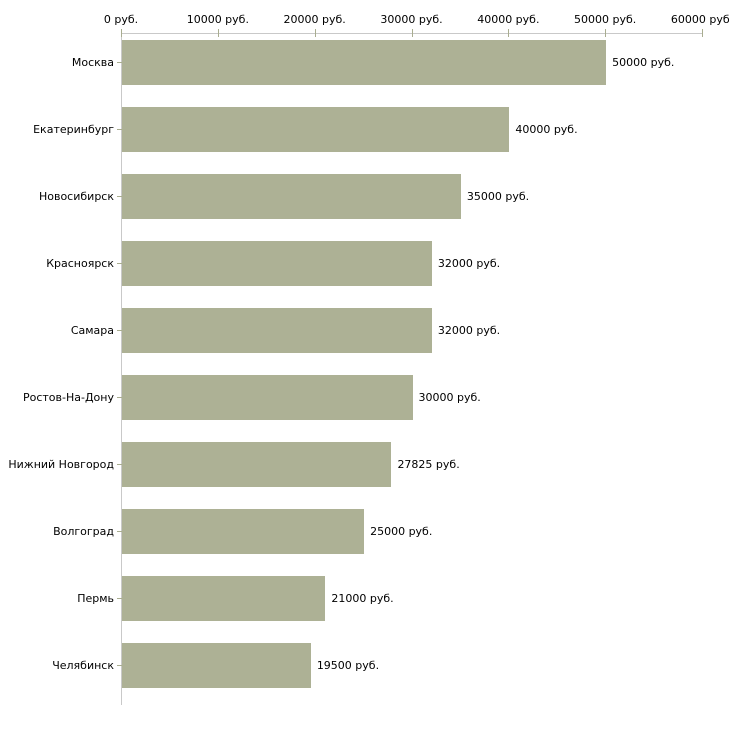 The width and height of the screenshot is (730, 730). What do you see at coordinates (605, 19) in the screenshot?
I see `x-axis-tick-label: 50000 руб.` at bounding box center [605, 19].